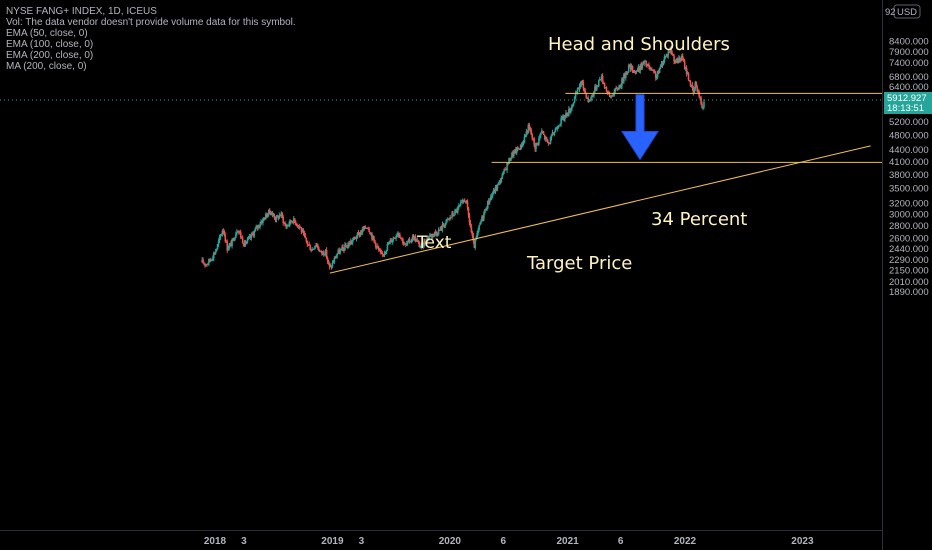 The height and width of the screenshot is (550, 932). I want to click on support-trendline, so click(600, 209).